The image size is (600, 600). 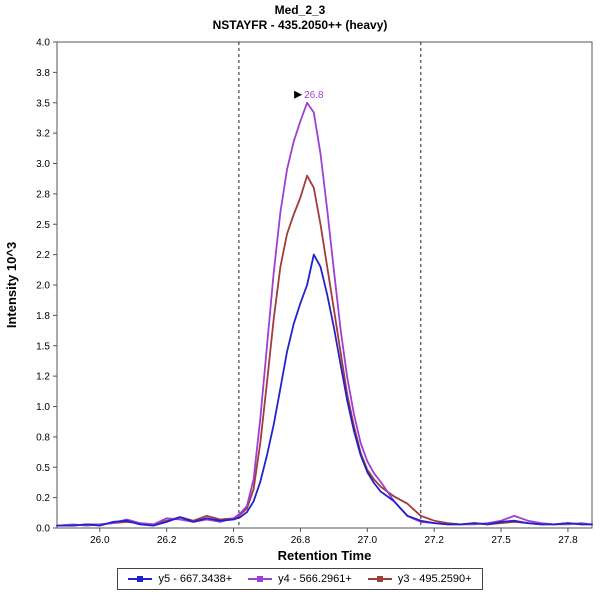 I want to click on legend-label-y5: y5 - 667.3438+, so click(x=195, y=579).